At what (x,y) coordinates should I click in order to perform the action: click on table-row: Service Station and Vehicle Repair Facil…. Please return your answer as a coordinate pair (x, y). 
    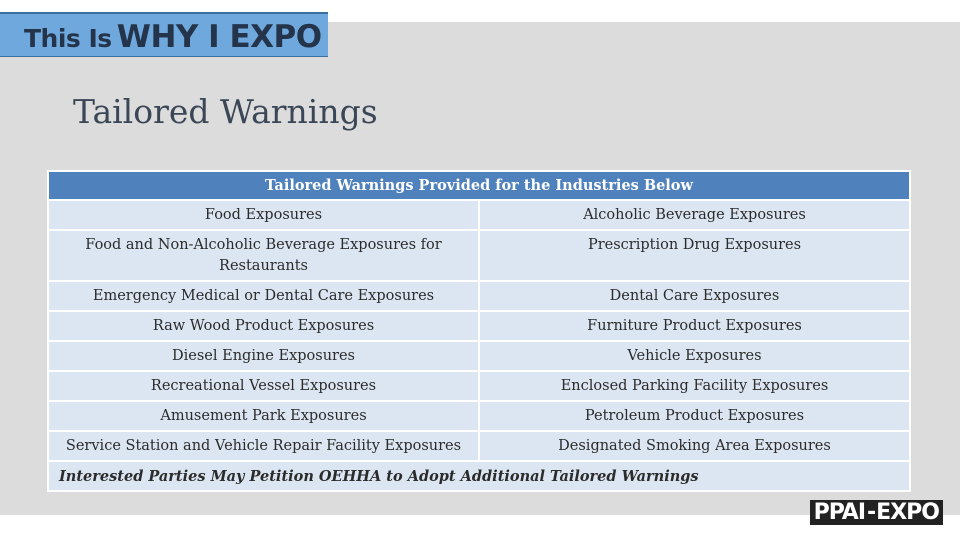
    Looking at the image, I should click on (479, 446).